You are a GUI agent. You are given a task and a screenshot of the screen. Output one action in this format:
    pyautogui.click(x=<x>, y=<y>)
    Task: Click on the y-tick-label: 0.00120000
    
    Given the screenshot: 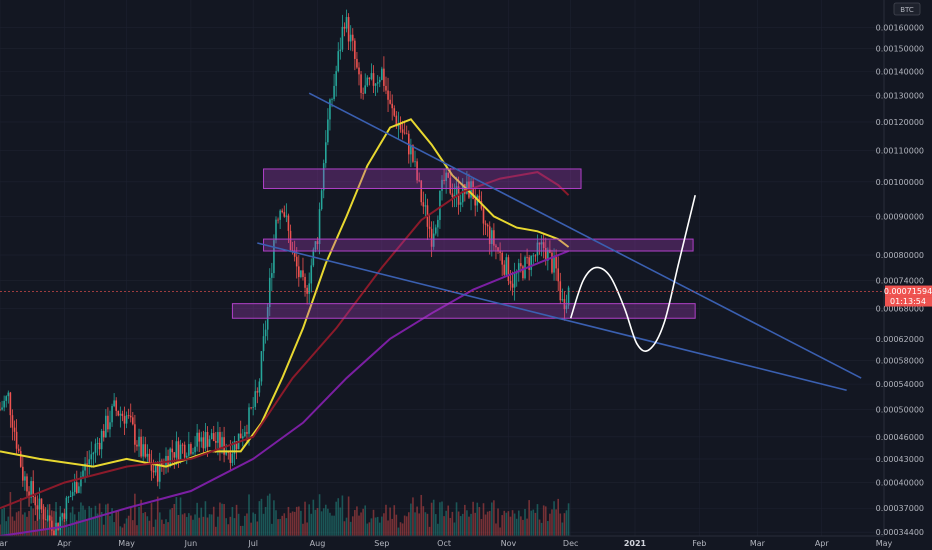 What is the action you would take?
    pyautogui.click(x=900, y=122)
    